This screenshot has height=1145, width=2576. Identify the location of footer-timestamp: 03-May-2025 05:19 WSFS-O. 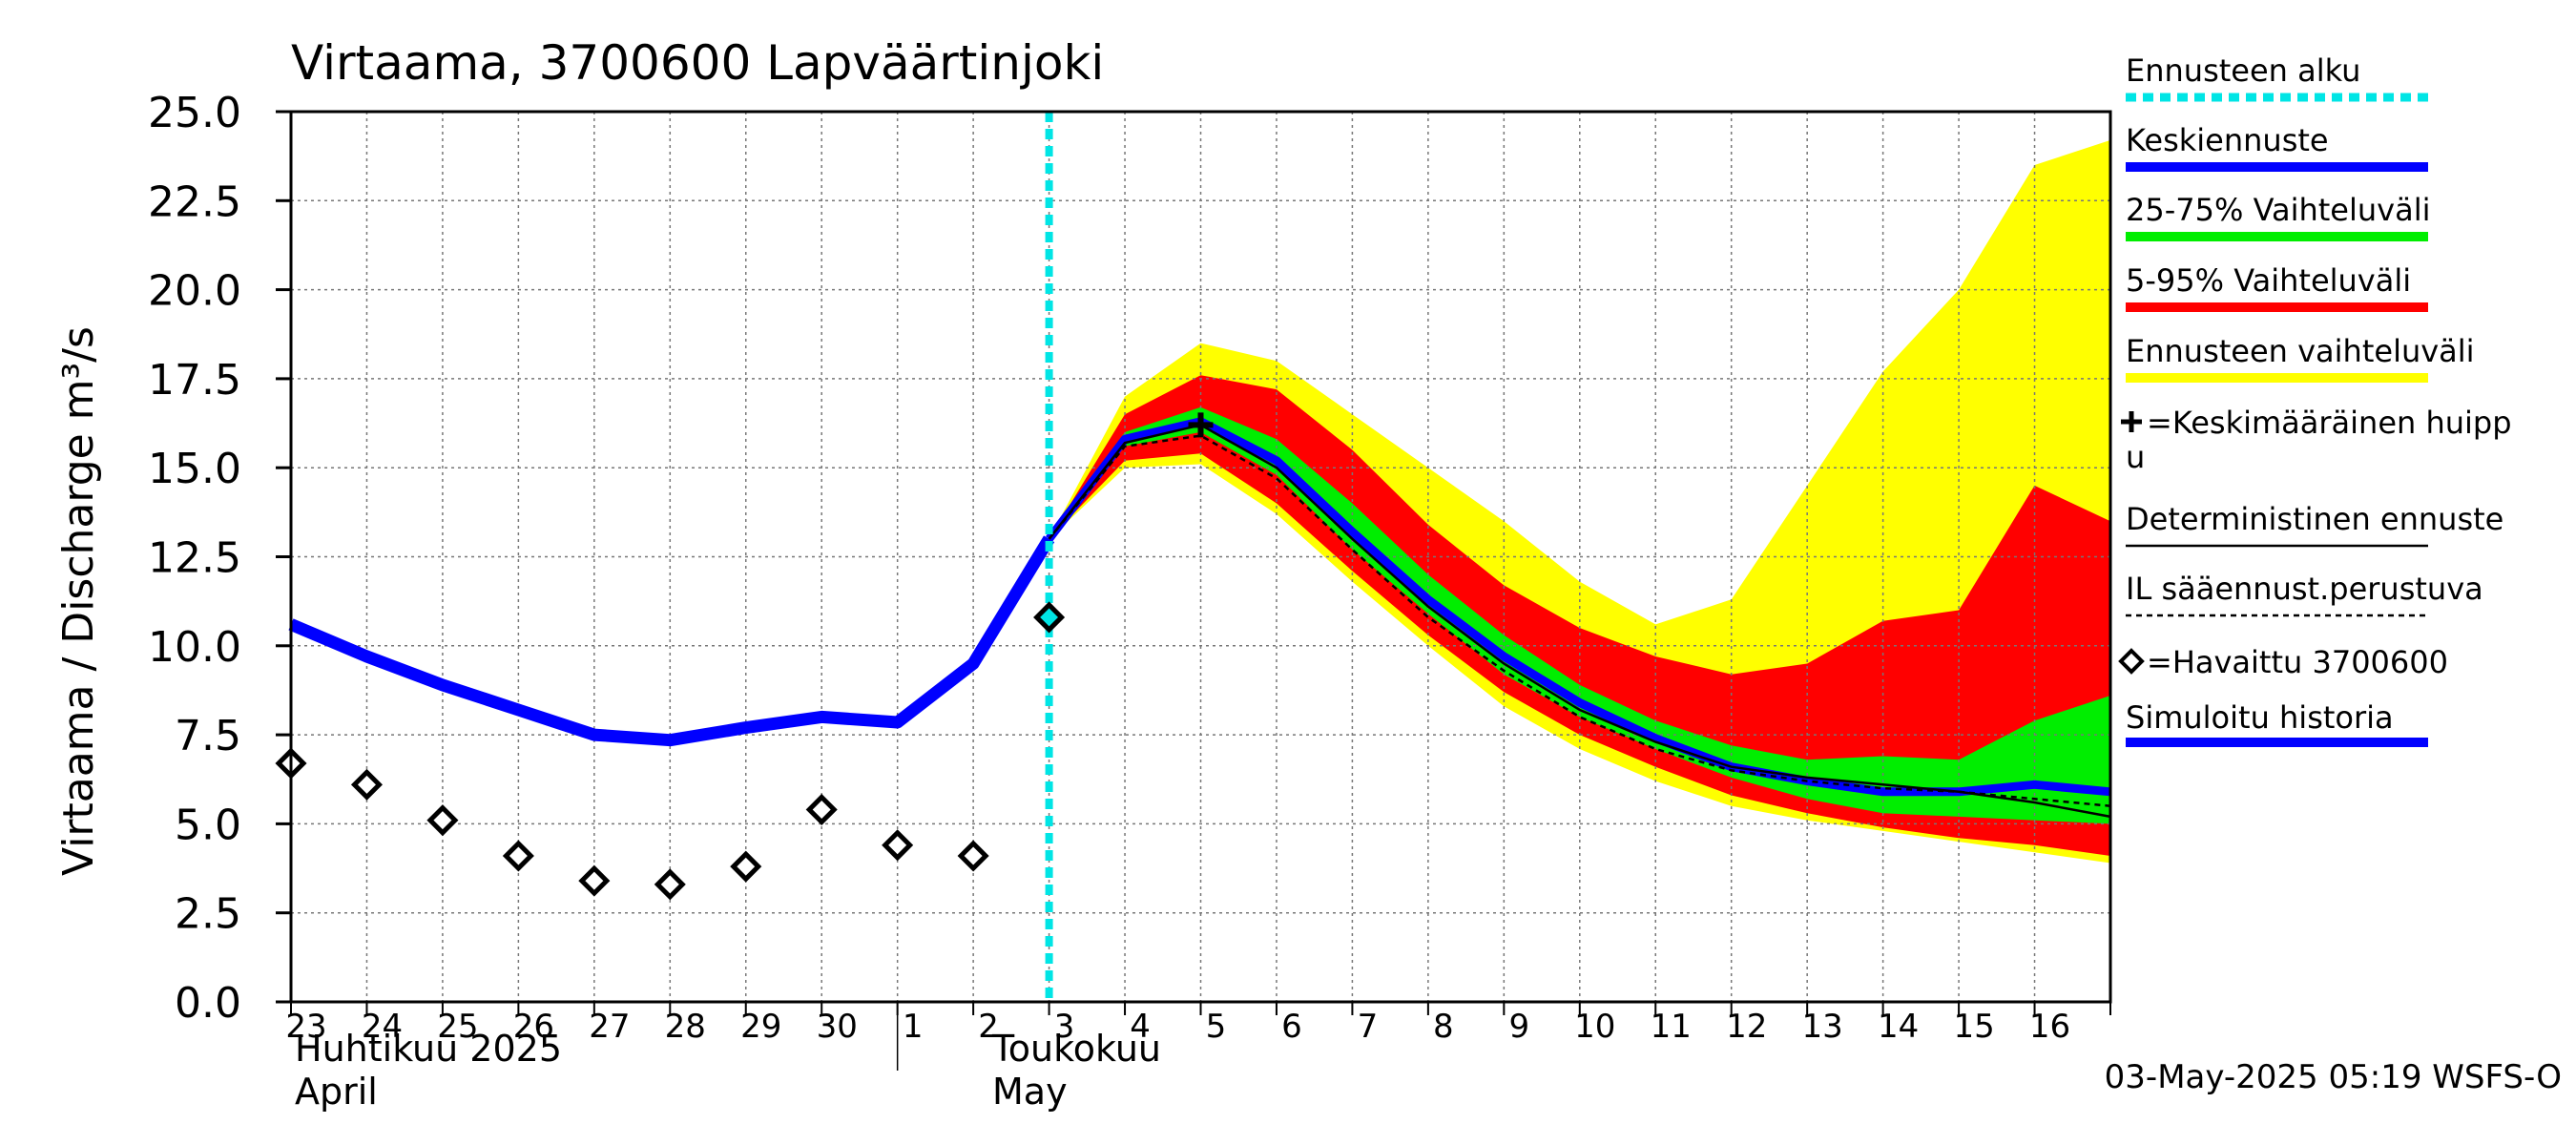
(2333, 1077).